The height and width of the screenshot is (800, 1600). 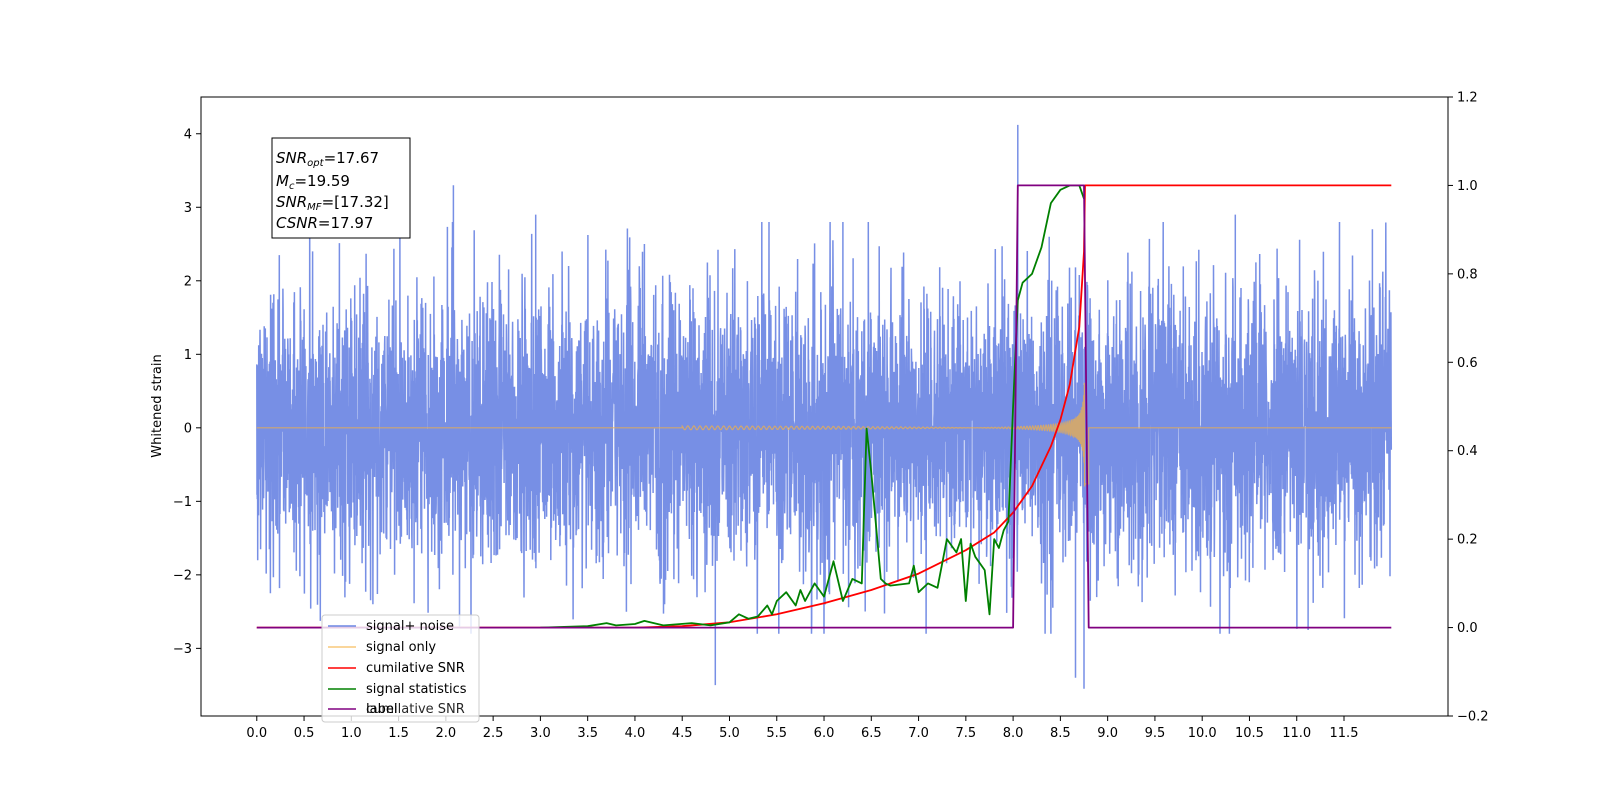 What do you see at coordinates (871, 733) in the screenshot?
I see `x-tick-label: 6.5` at bounding box center [871, 733].